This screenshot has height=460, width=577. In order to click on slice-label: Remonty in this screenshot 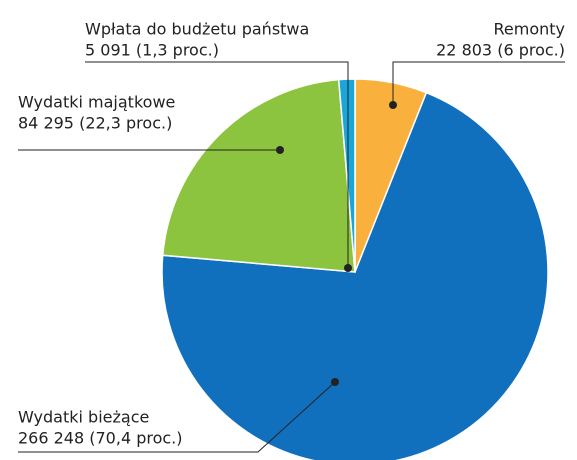, I will do `click(530, 29)`.